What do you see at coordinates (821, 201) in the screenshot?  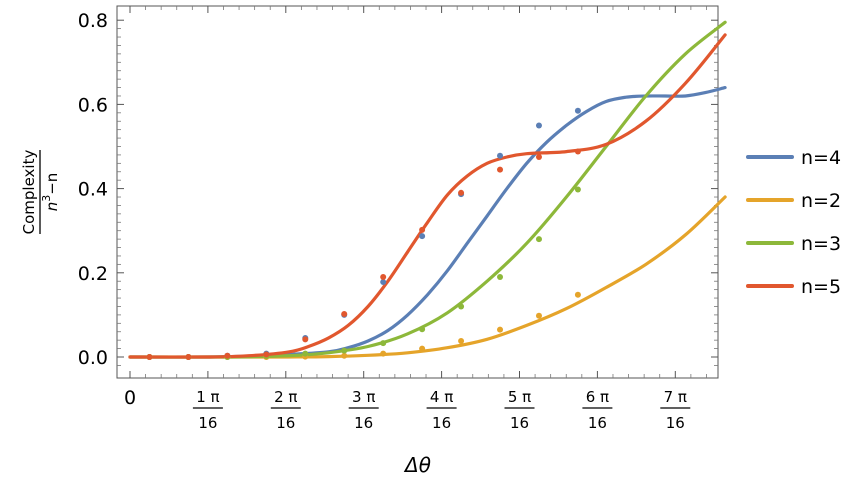 I see `legend-label: n=2` at bounding box center [821, 201].